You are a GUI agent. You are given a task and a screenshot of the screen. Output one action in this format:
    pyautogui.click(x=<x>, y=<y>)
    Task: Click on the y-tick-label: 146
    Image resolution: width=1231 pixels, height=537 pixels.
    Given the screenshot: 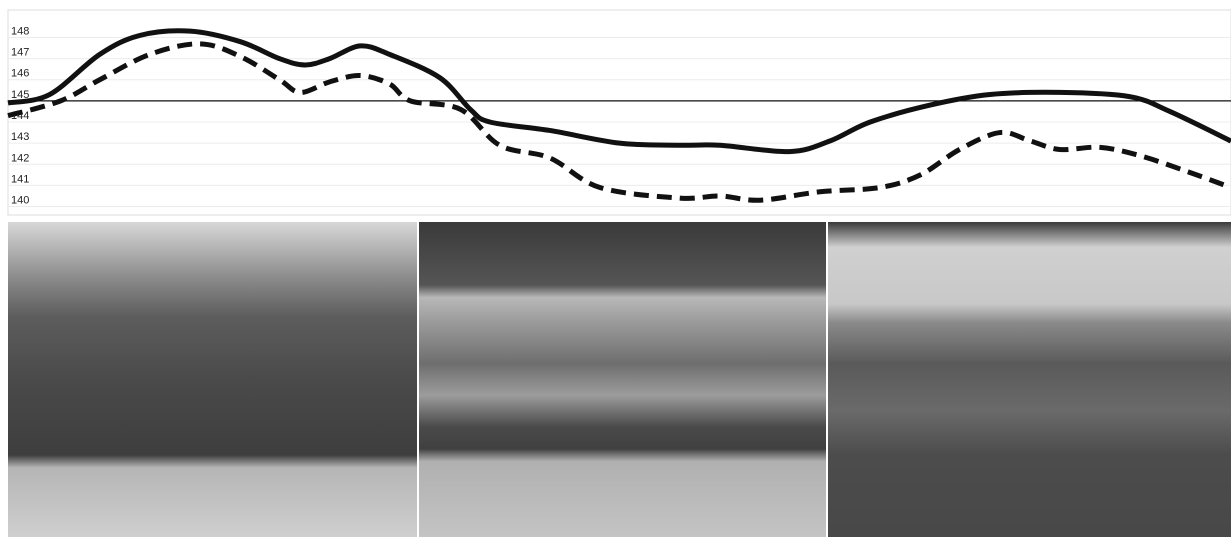 What is the action you would take?
    pyautogui.click(x=20, y=74)
    